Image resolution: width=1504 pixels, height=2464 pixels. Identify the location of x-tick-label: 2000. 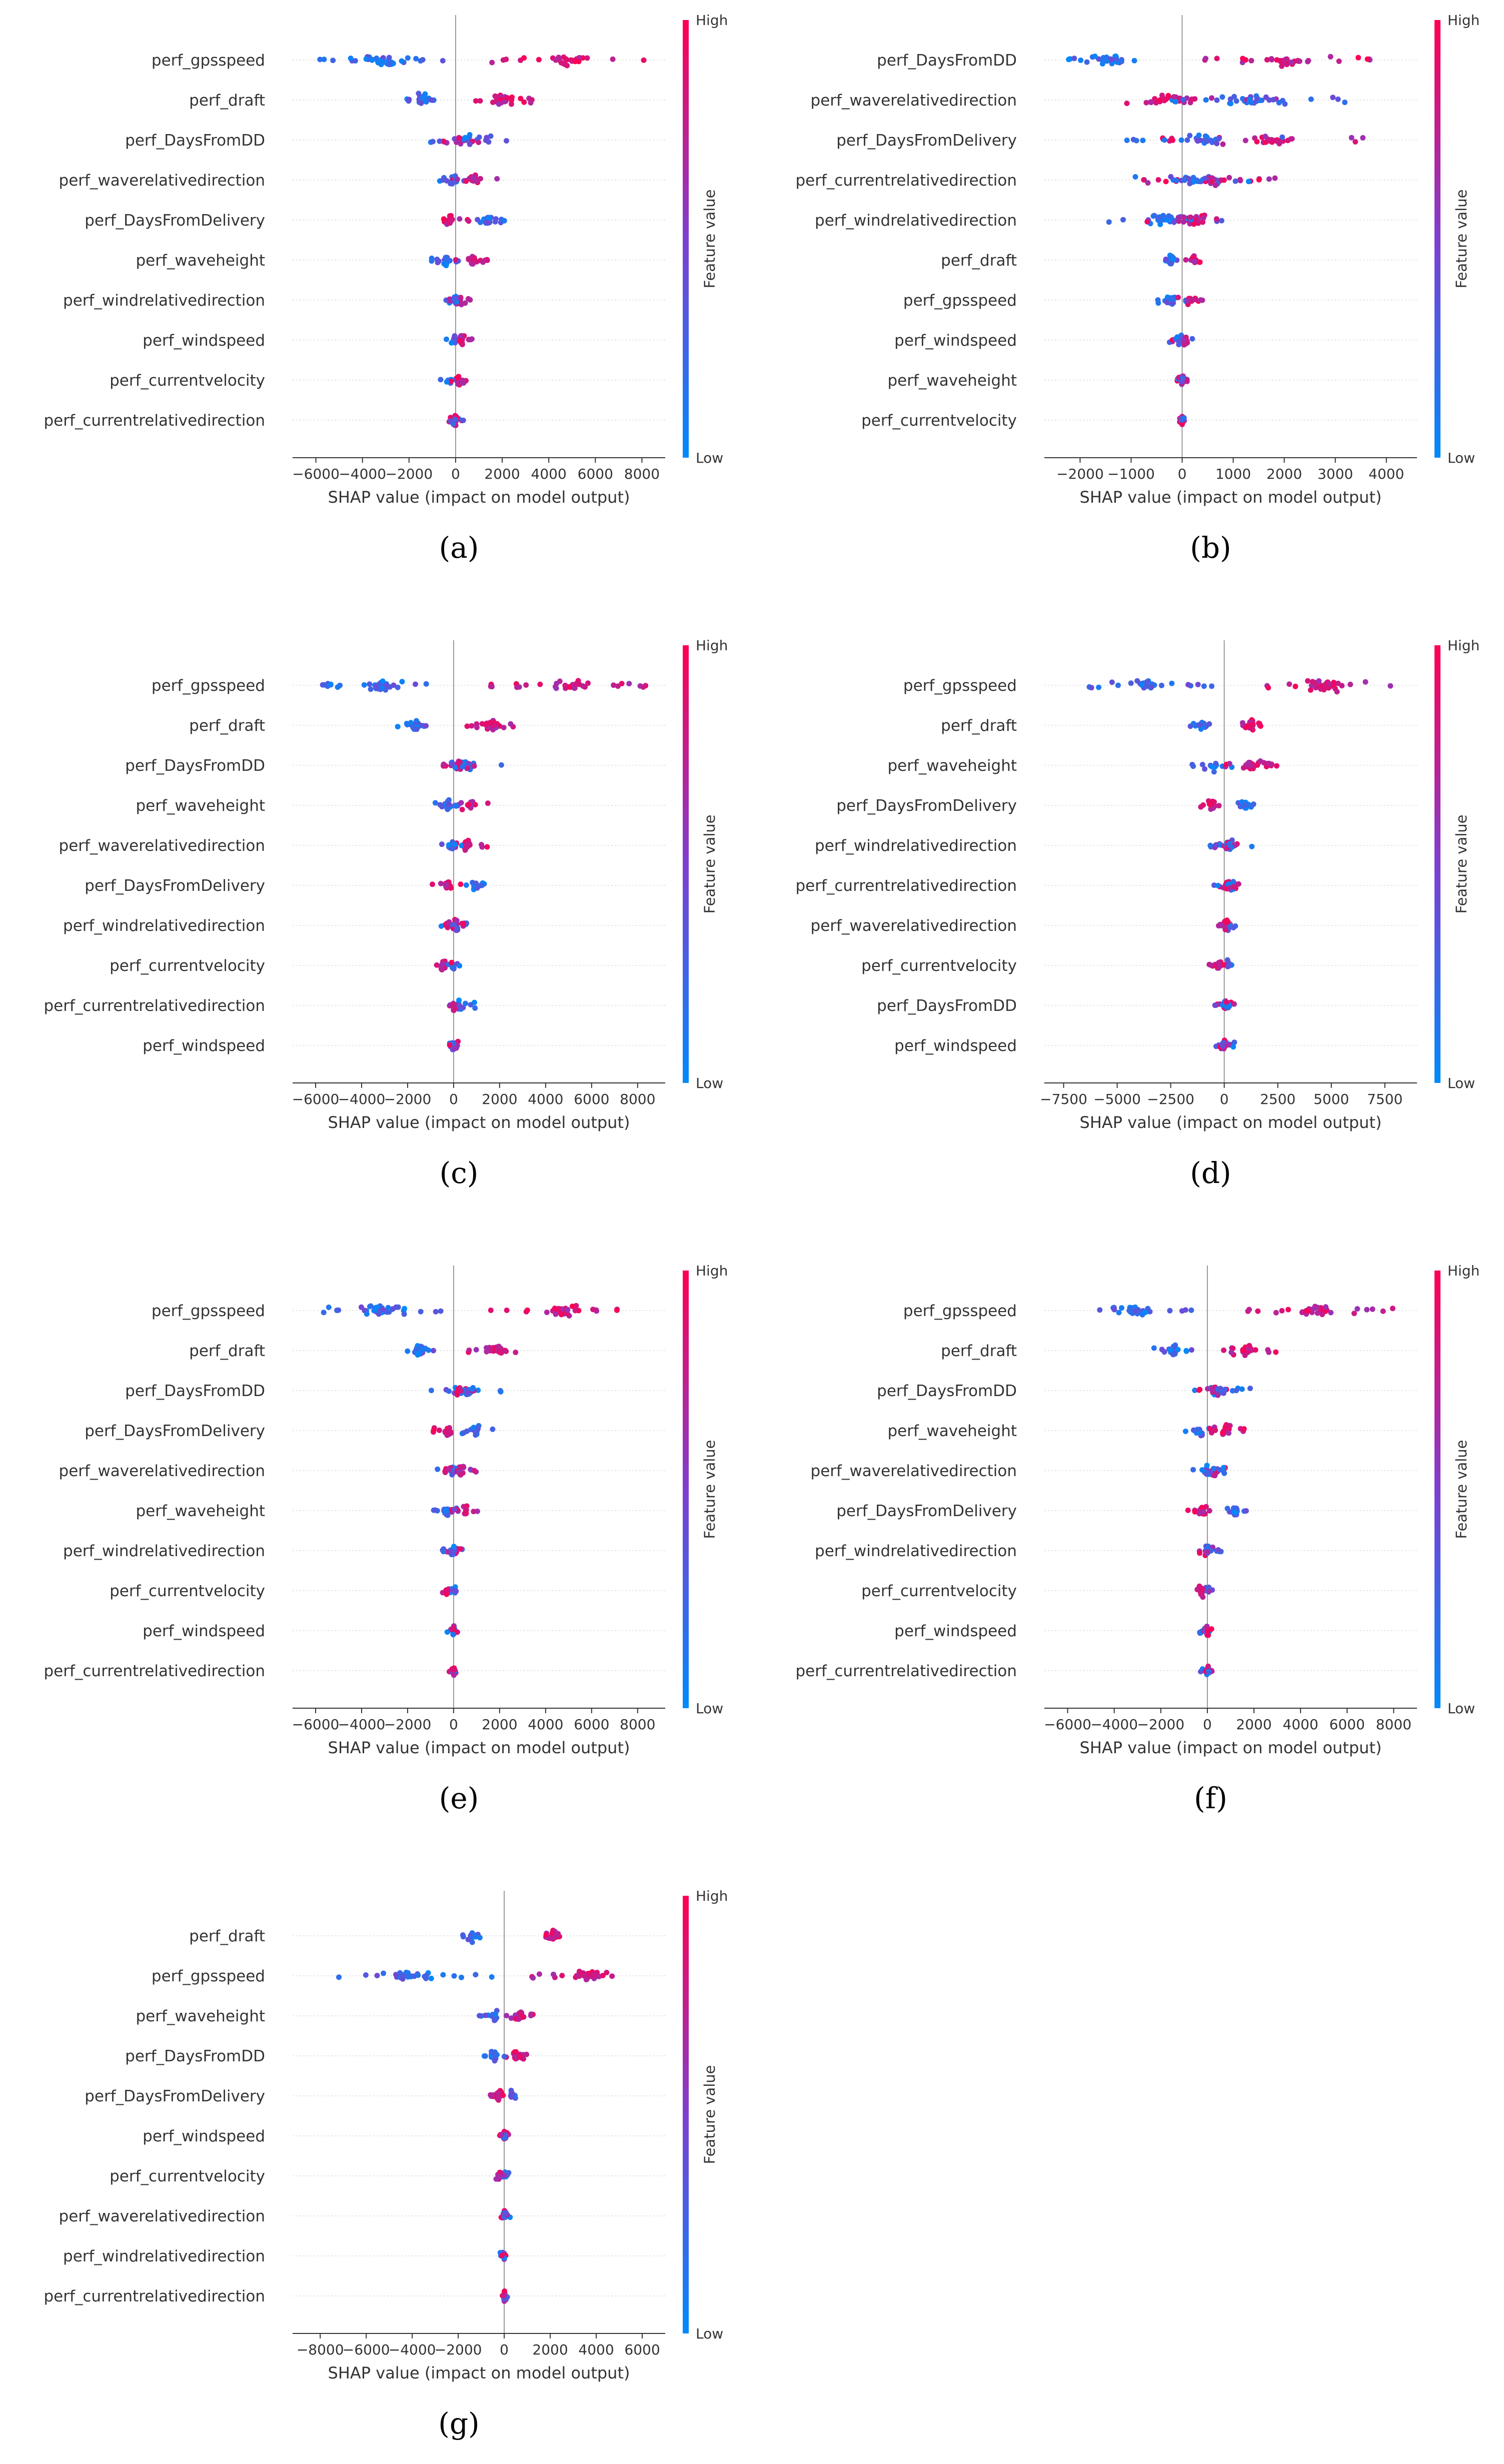
(499, 1724).